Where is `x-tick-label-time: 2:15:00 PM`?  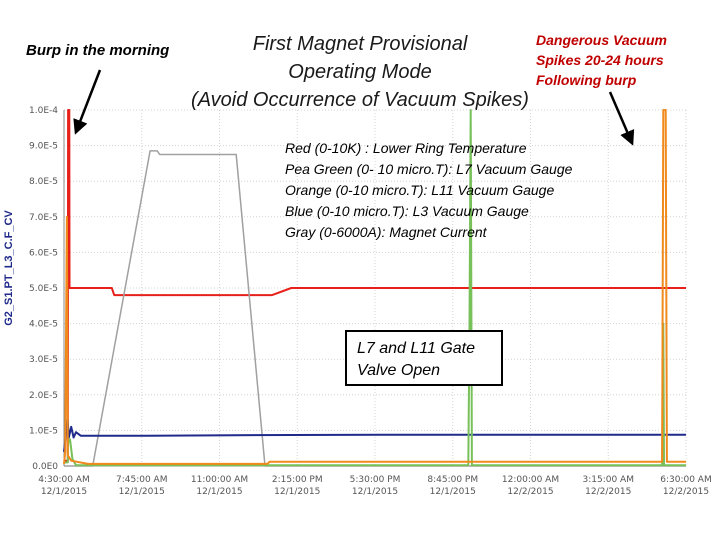
x-tick-label-time: 2:15:00 PM is located at coordinates (297, 480).